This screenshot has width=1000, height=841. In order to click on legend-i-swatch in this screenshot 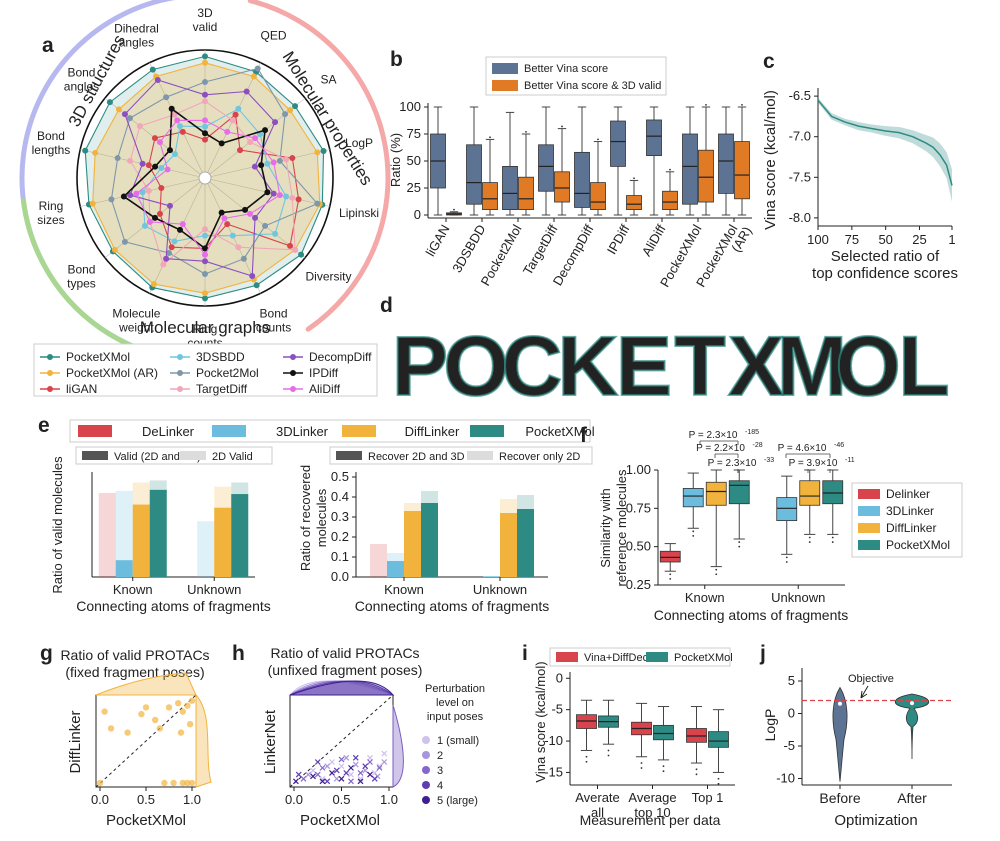, I will do `click(567, 657)`.